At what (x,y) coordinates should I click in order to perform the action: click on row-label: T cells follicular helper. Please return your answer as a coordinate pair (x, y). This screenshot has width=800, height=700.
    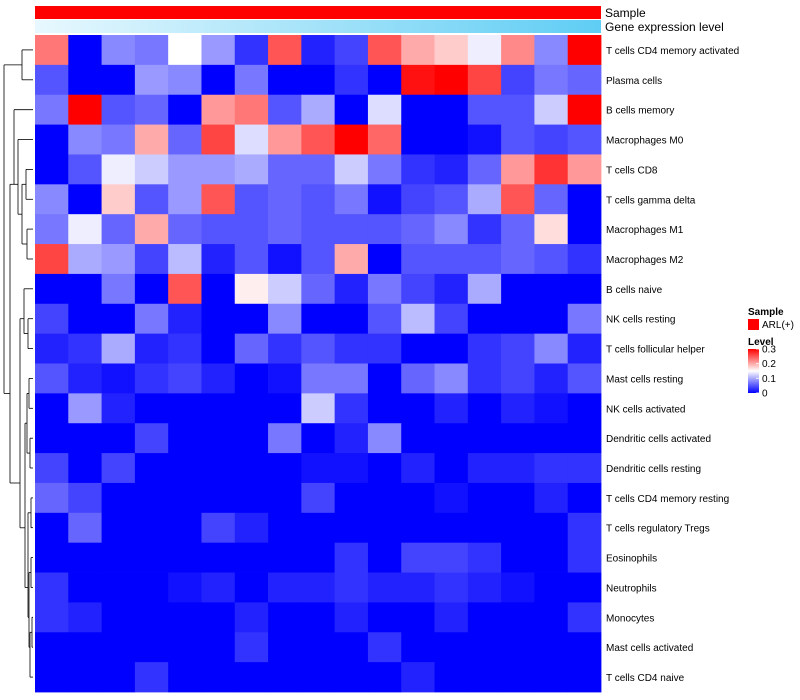
    Looking at the image, I should click on (655, 350).